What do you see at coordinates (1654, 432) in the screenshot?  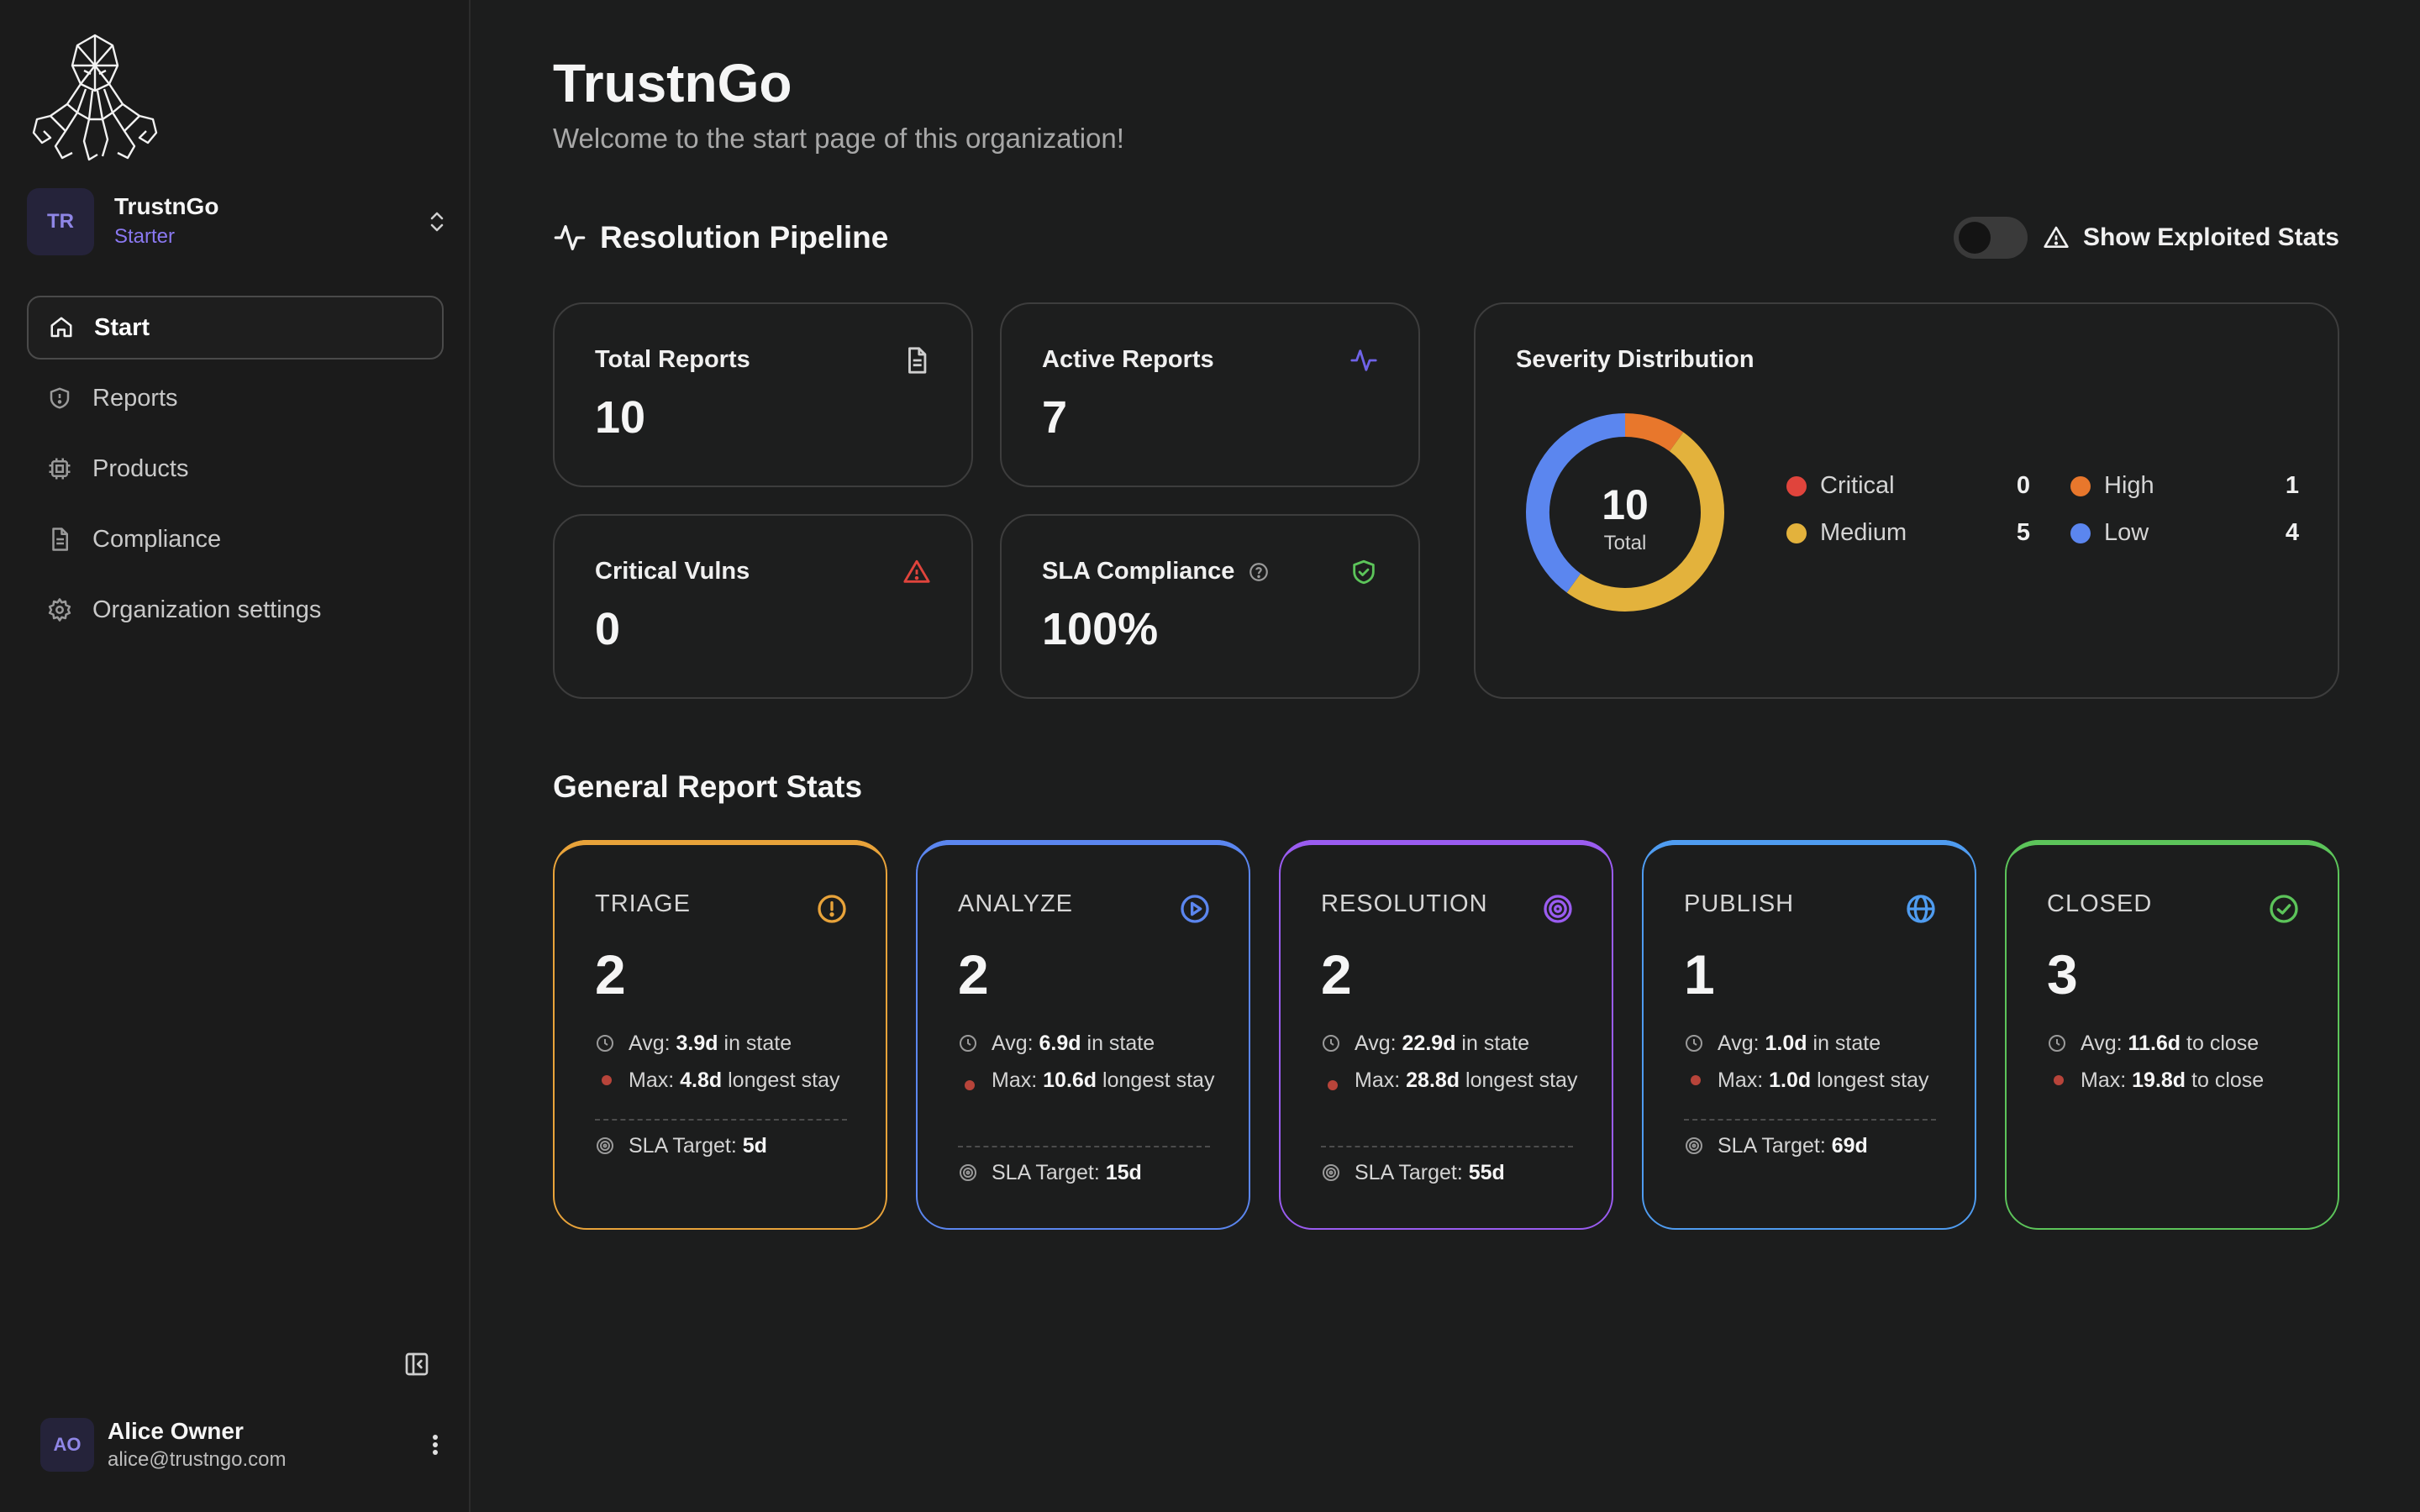 I see `donut-segment-high` at bounding box center [1654, 432].